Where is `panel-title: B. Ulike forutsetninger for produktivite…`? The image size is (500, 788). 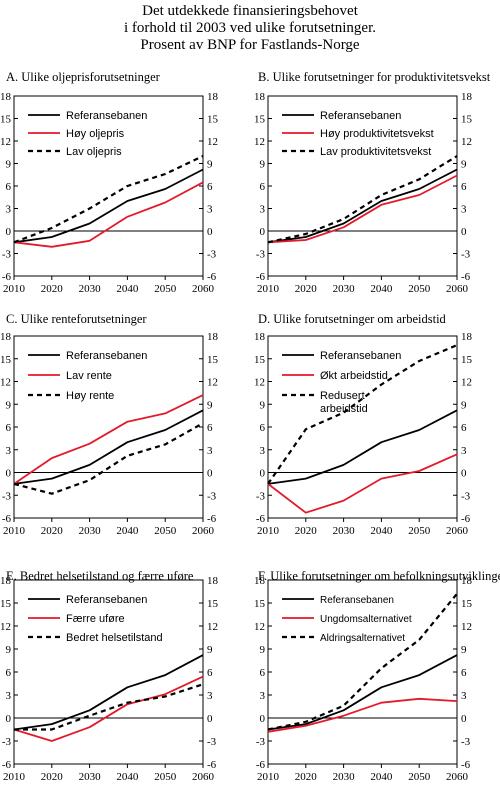
panel-title: B. Ulike forutsetninger for produktivite… is located at coordinates (374, 77).